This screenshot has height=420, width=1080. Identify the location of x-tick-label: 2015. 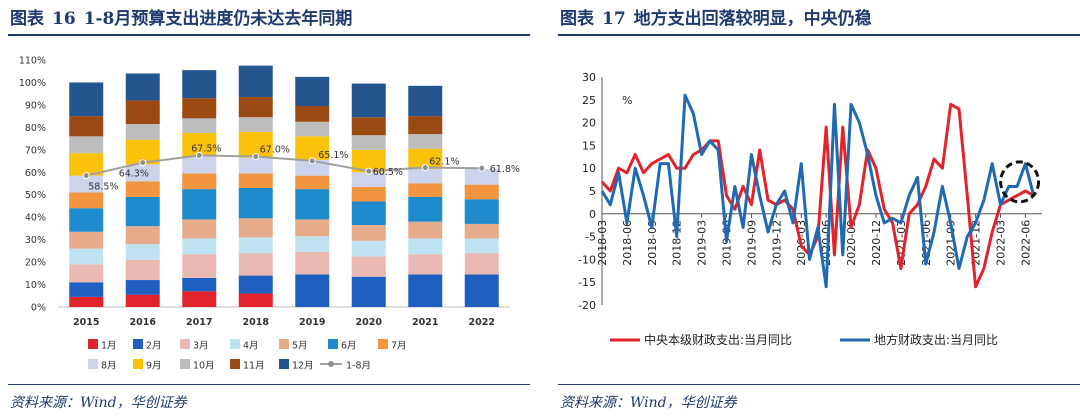
(86, 322).